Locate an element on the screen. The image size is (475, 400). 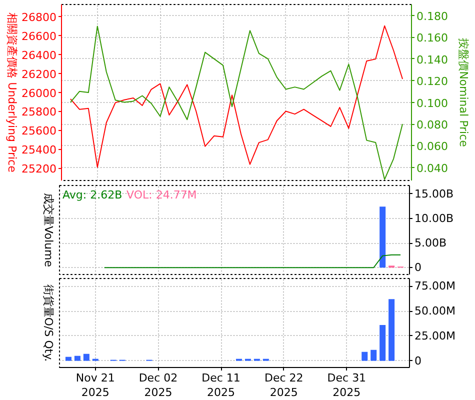
y-tick-label: 75.00M is located at coordinates (435, 286).